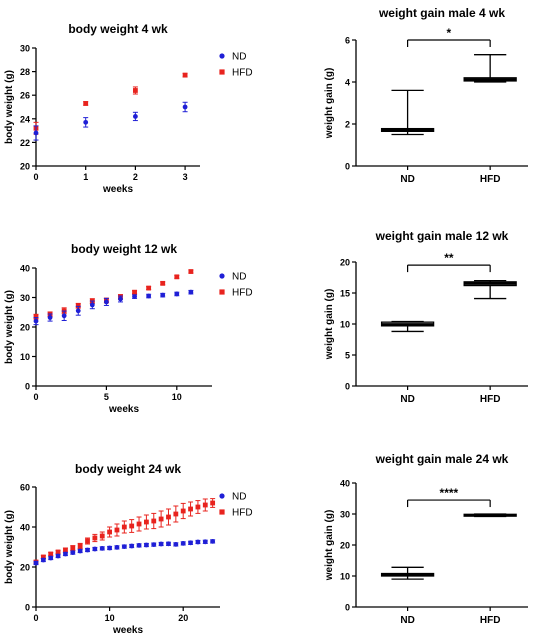  I want to click on x-tick-label: 2, so click(135, 177).